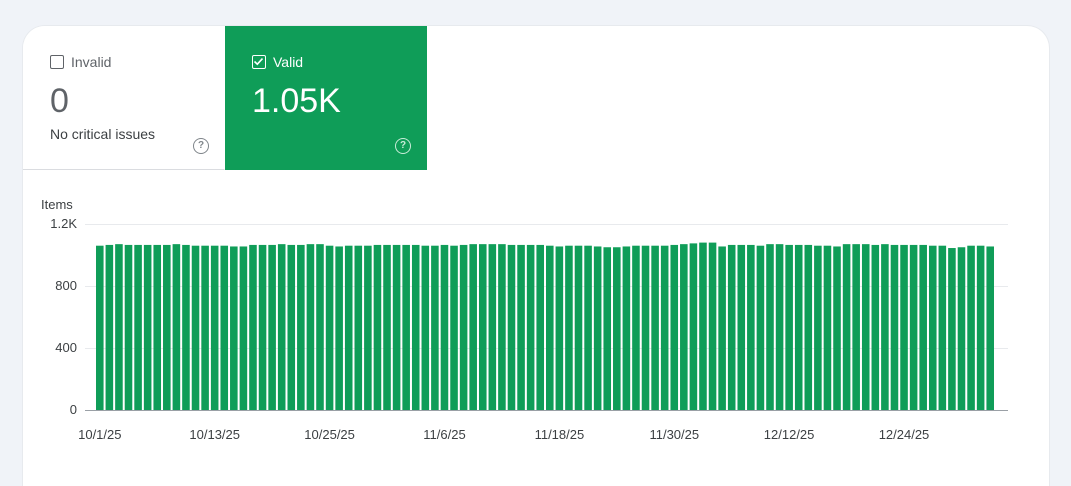  I want to click on valid-tile: Valid 1.05K ?, so click(326, 98).